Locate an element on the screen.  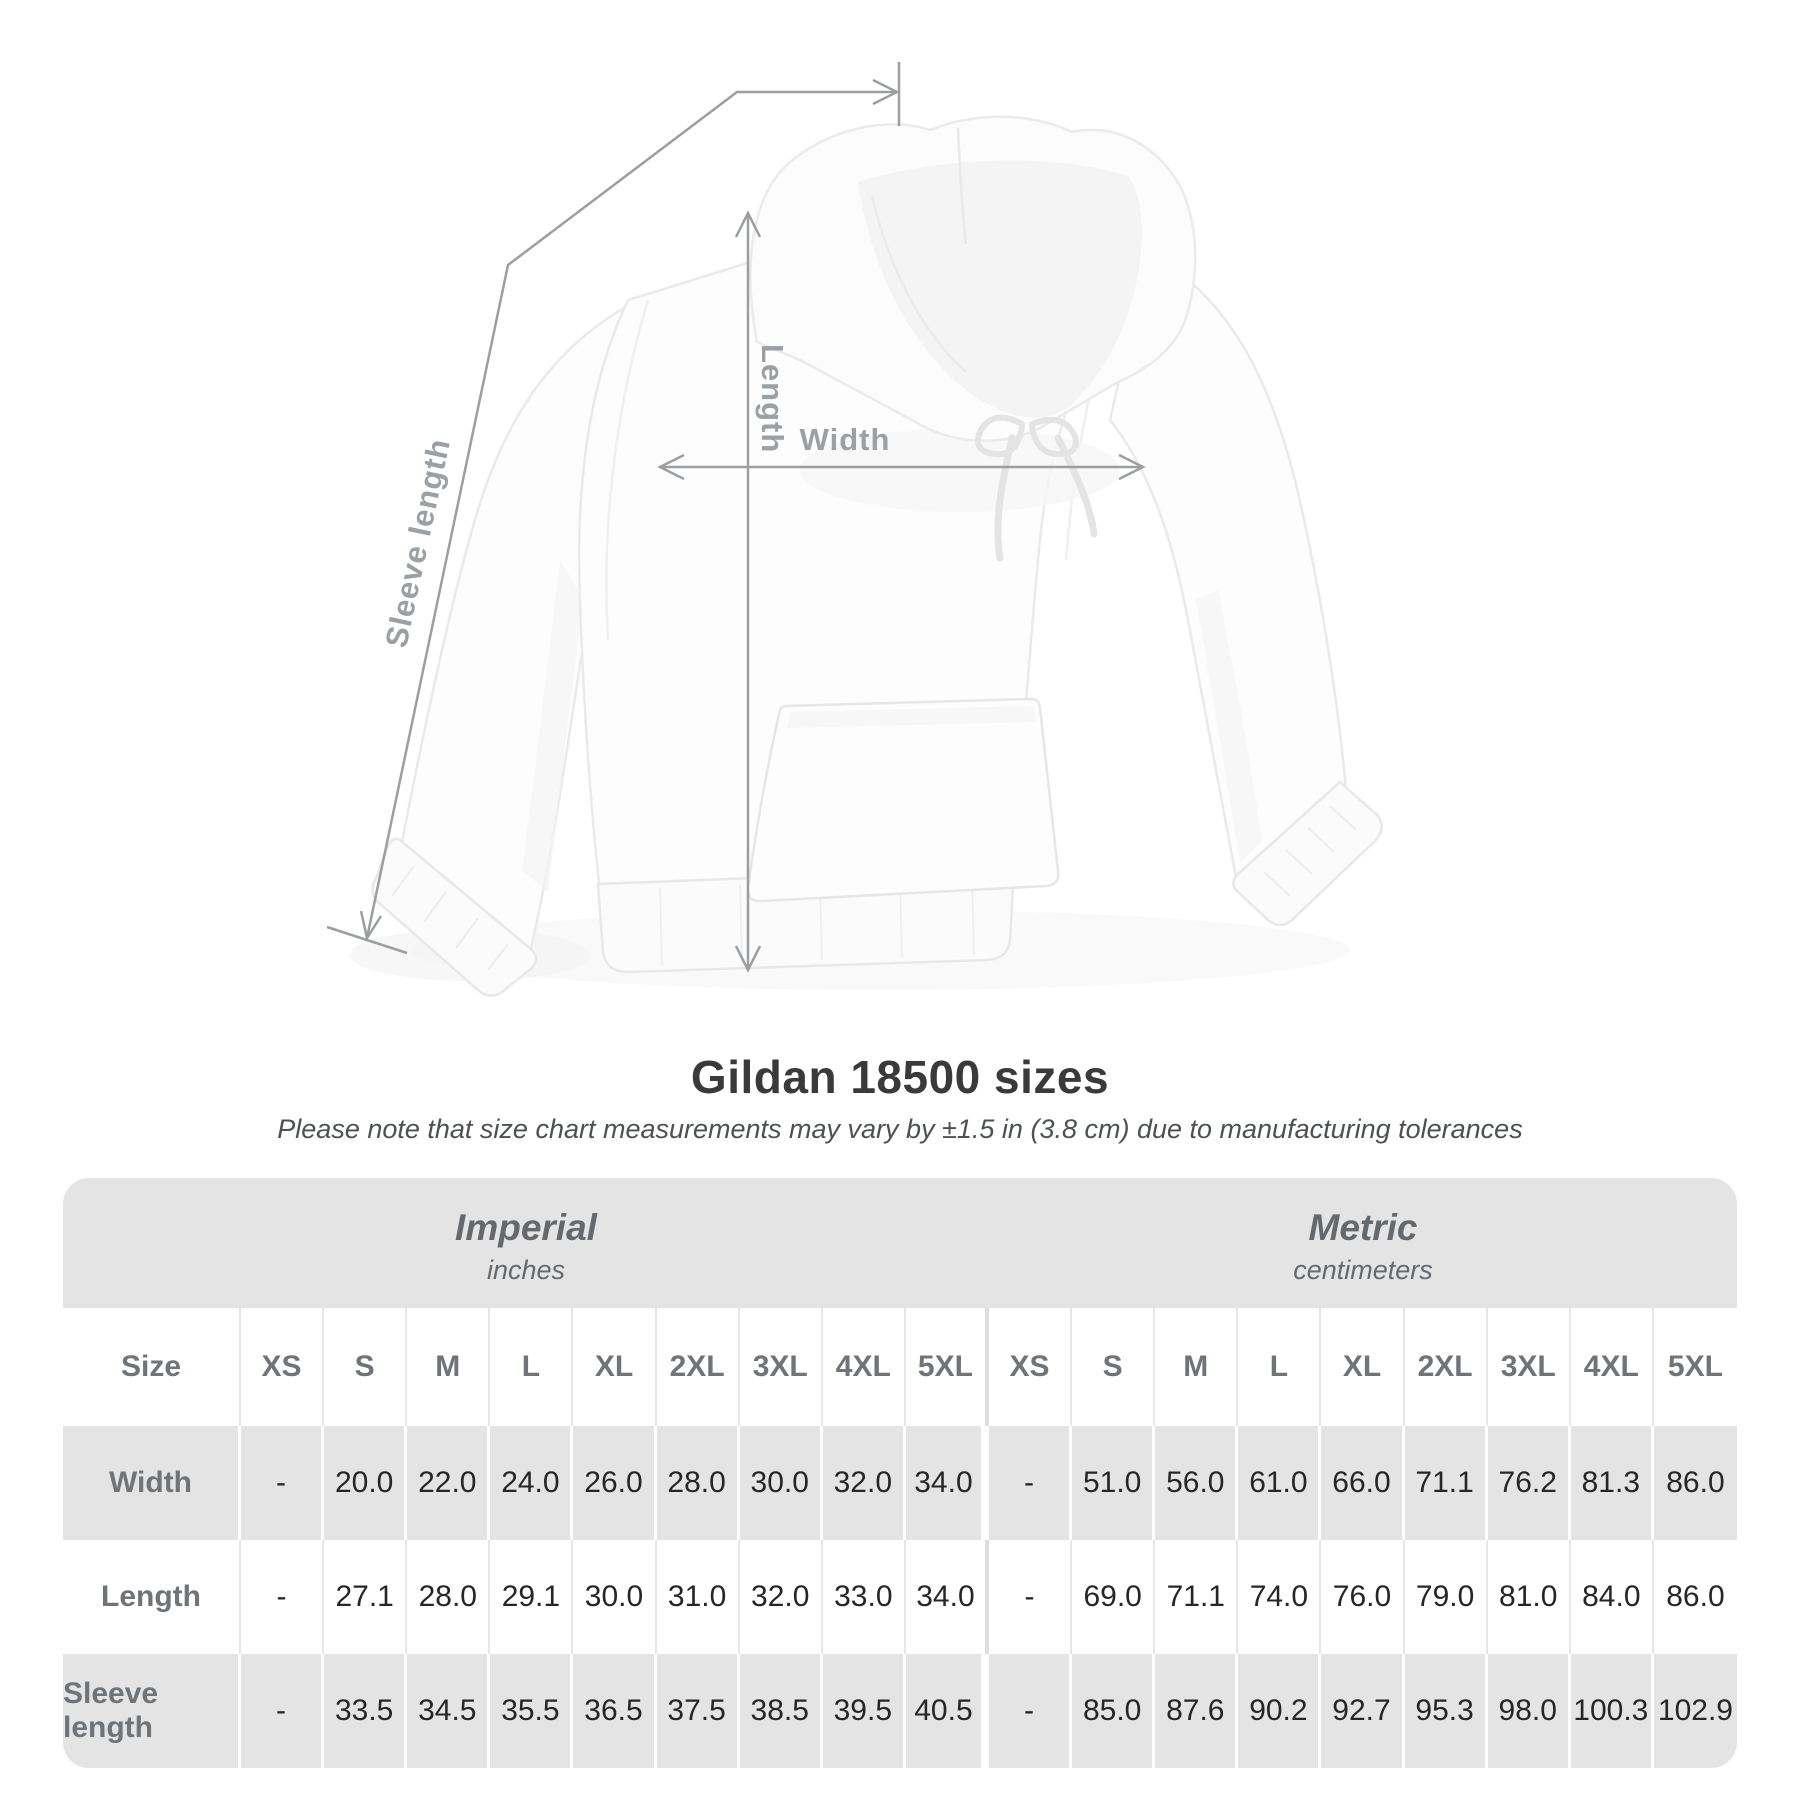
column-header-metric-4xl: 4XL is located at coordinates (1612, 1367).